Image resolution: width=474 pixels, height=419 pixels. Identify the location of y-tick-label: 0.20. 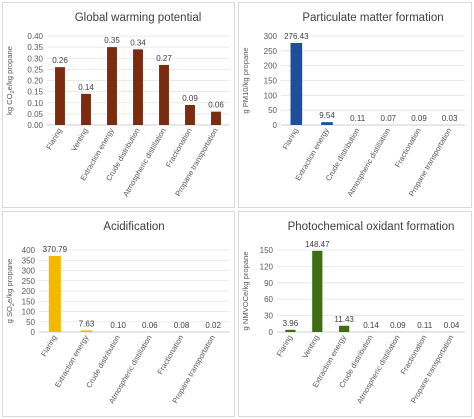
(35, 81).